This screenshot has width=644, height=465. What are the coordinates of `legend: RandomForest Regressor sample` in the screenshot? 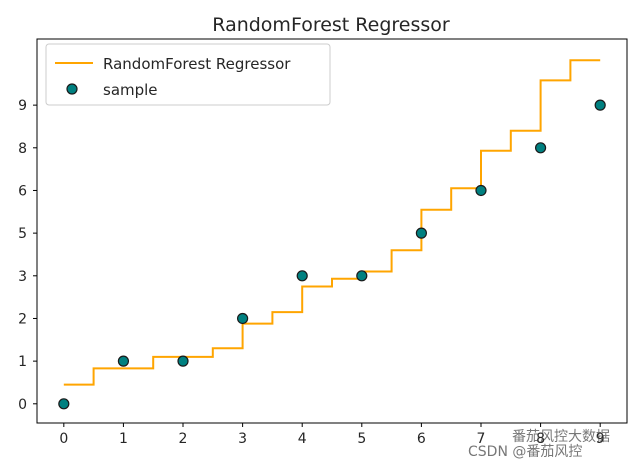 It's located at (188, 74).